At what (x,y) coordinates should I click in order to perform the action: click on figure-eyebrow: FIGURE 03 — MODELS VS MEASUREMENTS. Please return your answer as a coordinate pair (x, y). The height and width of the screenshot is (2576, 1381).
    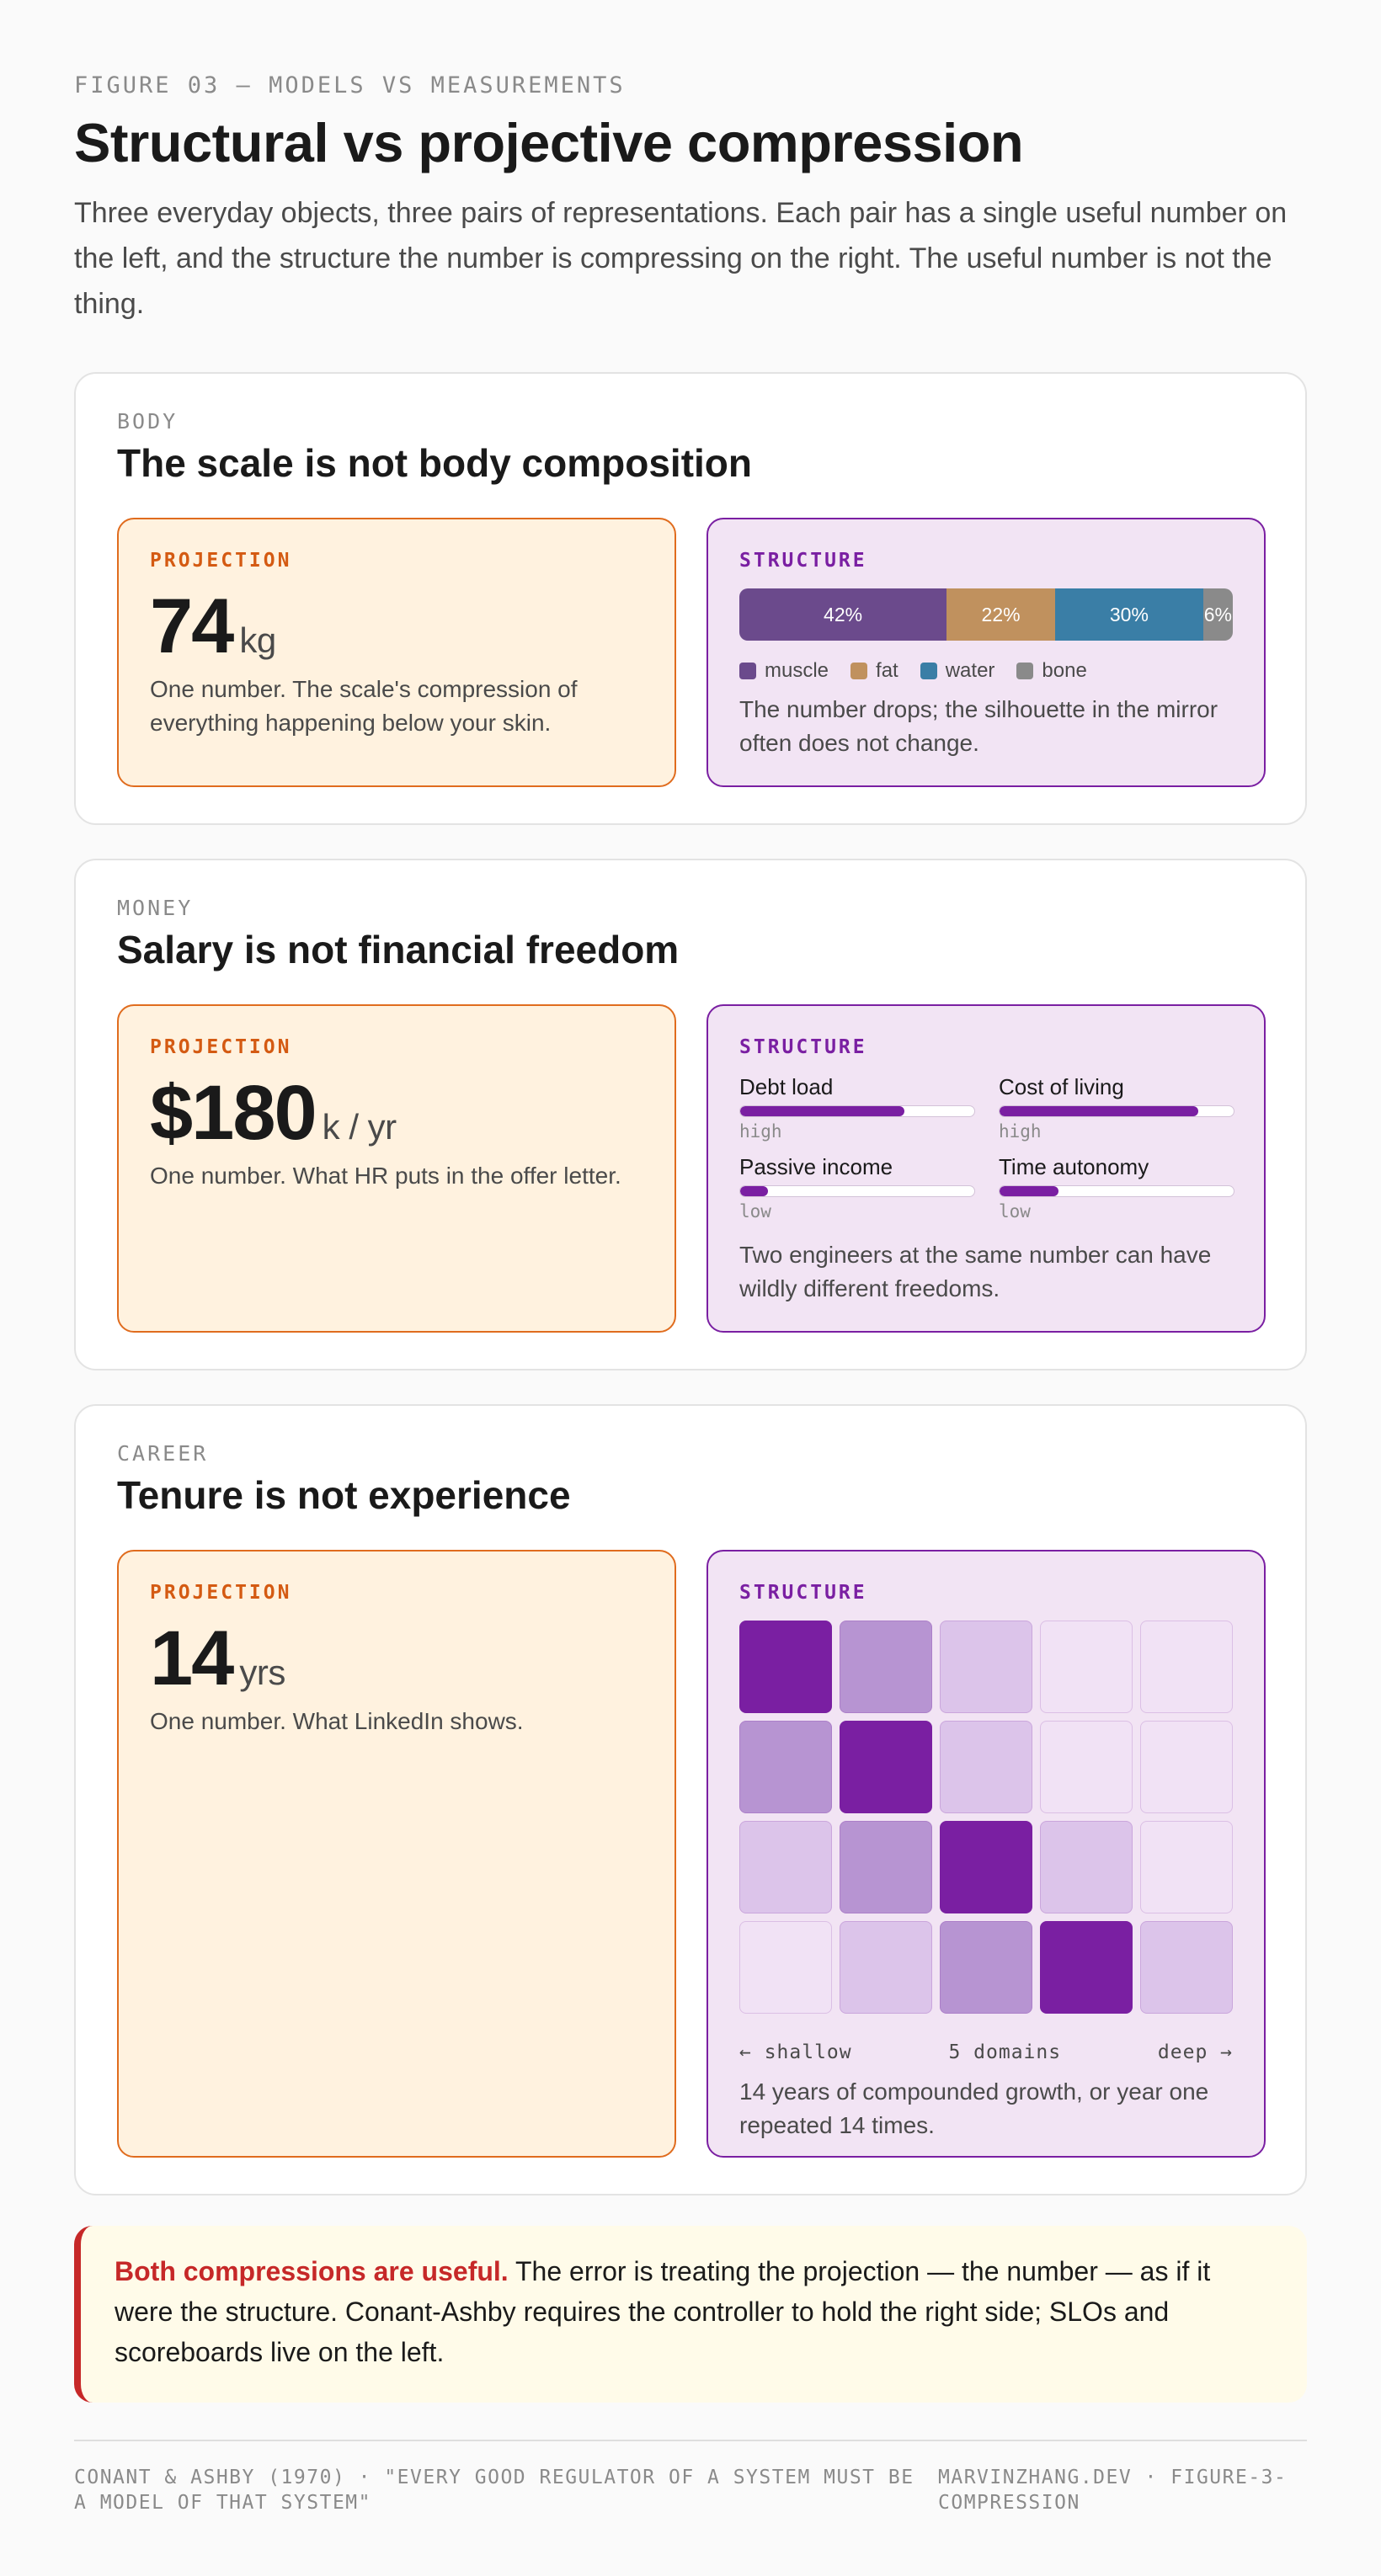
    Looking at the image, I should click on (350, 85).